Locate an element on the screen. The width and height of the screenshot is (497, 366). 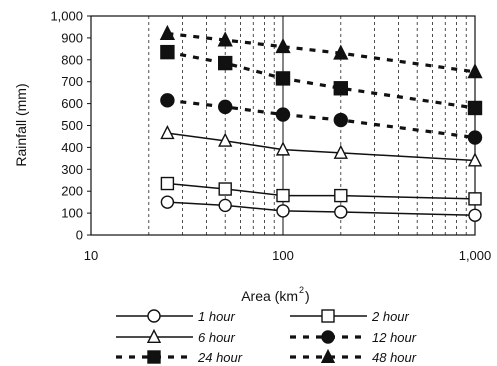
y-axis-title: Rainfall (mm) is located at coordinates (21, 124).